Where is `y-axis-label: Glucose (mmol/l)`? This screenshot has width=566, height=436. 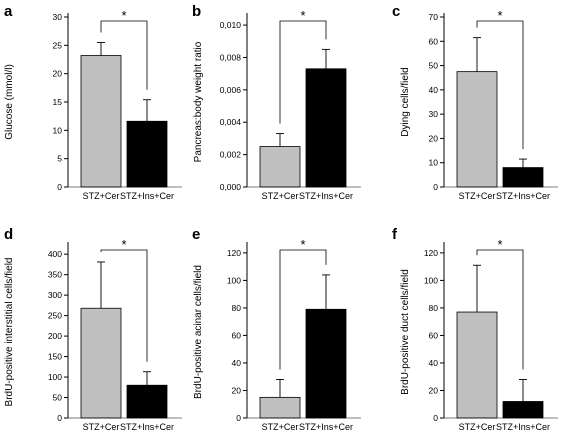 y-axis-label: Glucose (mmol/l) is located at coordinates (9, 102).